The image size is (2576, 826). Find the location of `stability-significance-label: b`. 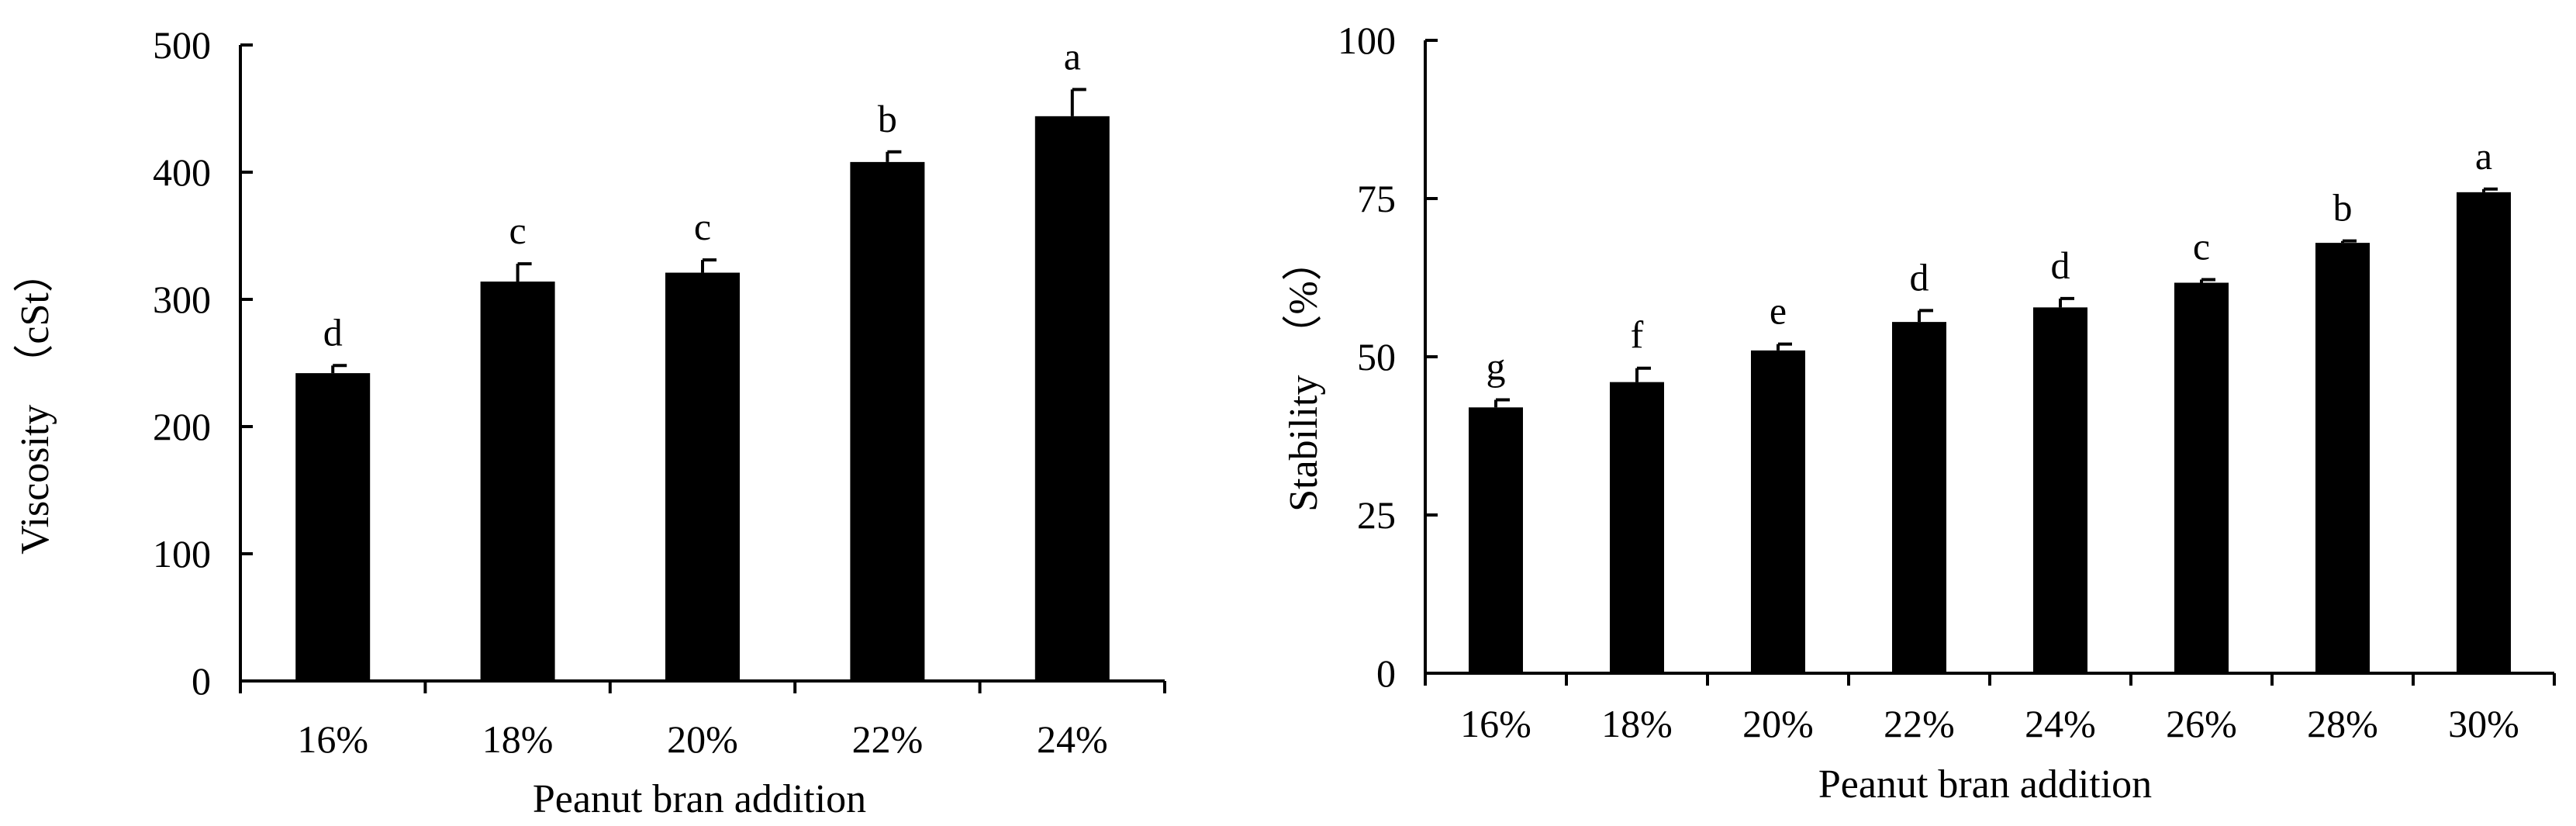

stability-significance-label: b is located at coordinates (2343, 208).